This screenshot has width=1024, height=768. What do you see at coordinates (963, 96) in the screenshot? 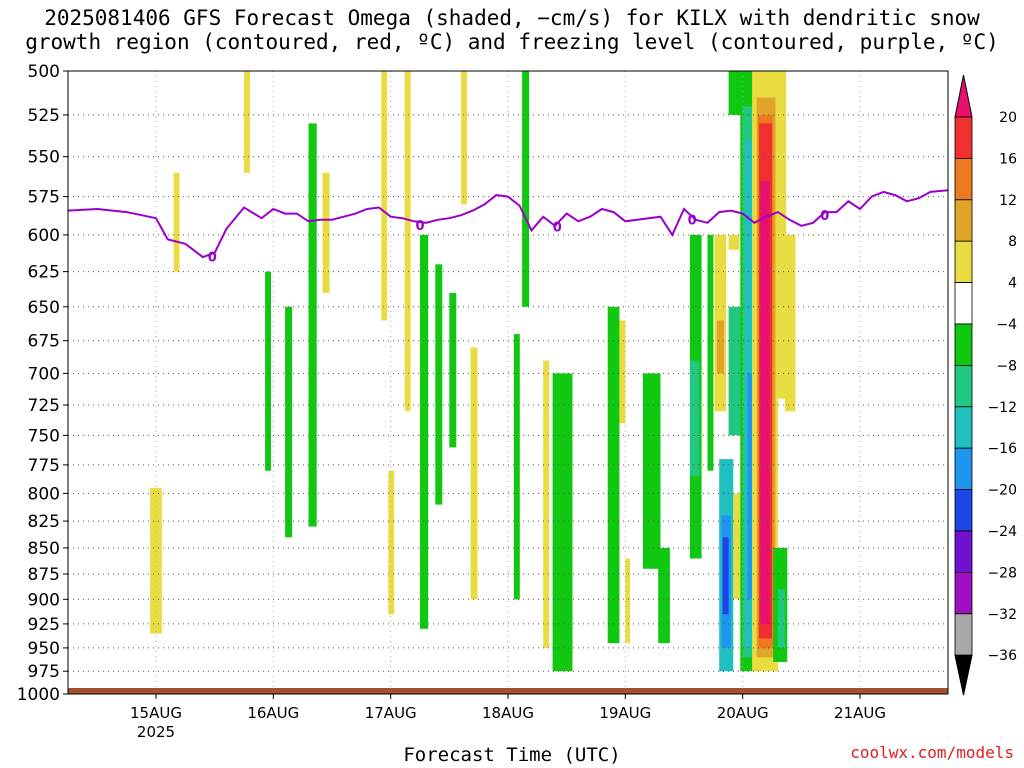
I see `colorbar-over-triangle` at bounding box center [963, 96].